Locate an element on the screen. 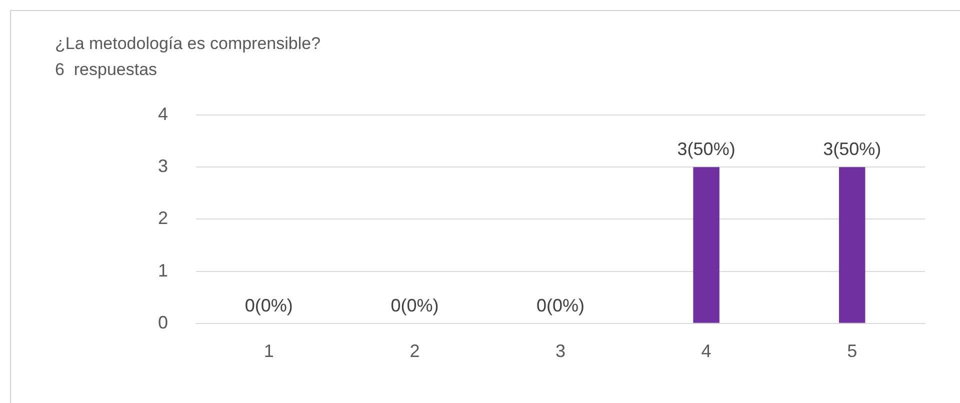 The width and height of the screenshot is (960, 403). x-tick-label: 5 is located at coordinates (852, 351).